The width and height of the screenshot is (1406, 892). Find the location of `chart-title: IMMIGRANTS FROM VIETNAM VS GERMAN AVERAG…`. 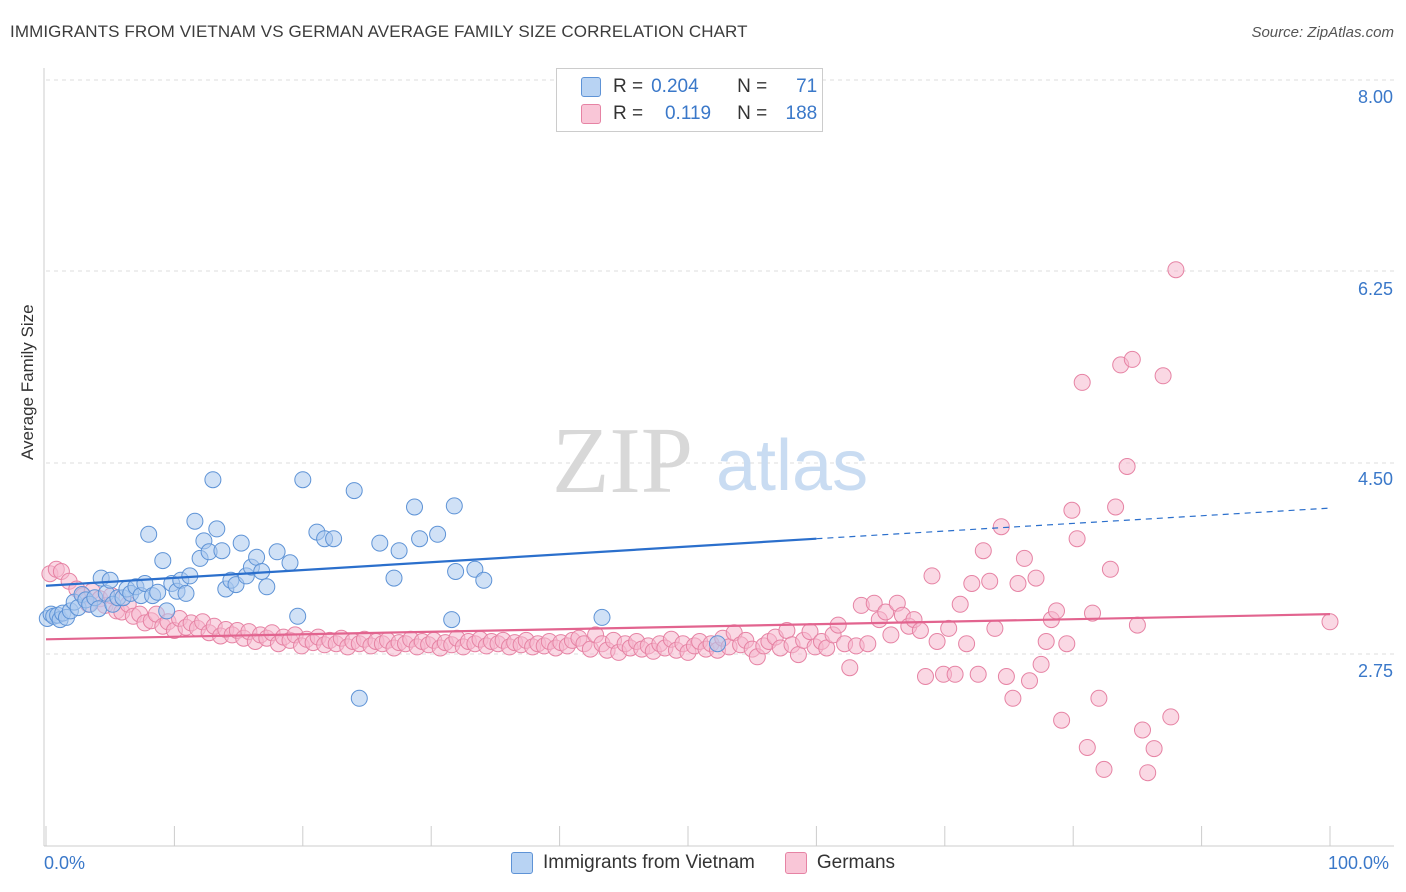

chart-title: IMMIGRANTS FROM VIETNAM VS GERMAN AVERAG… is located at coordinates (379, 31).